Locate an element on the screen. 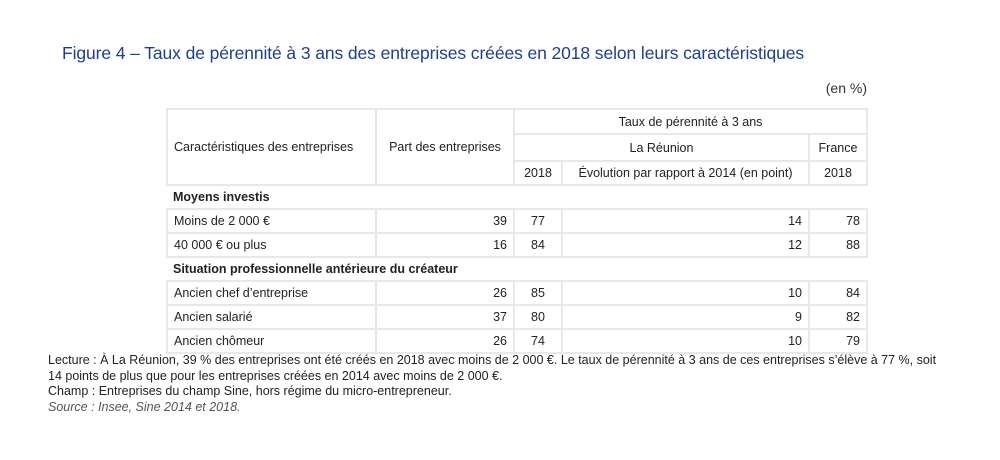 The image size is (1000, 460). reunion-2018-cell: 74 is located at coordinates (538, 341).